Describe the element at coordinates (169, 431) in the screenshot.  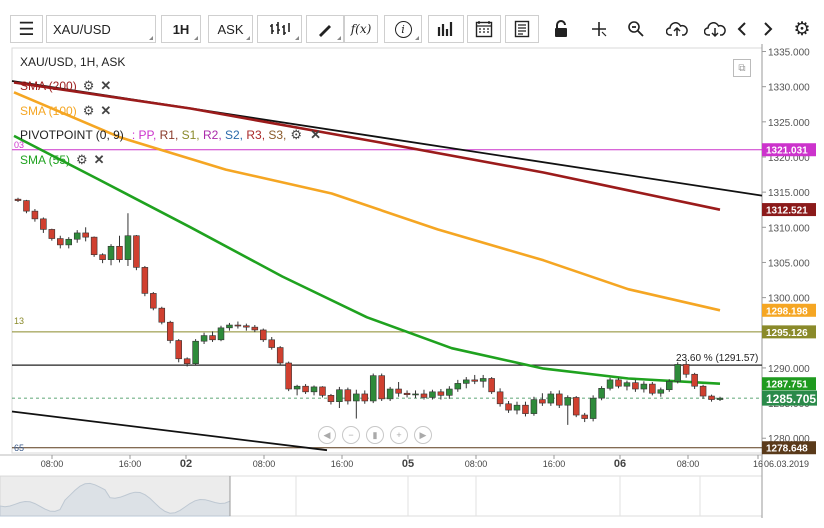
I see `trendline` at that location.